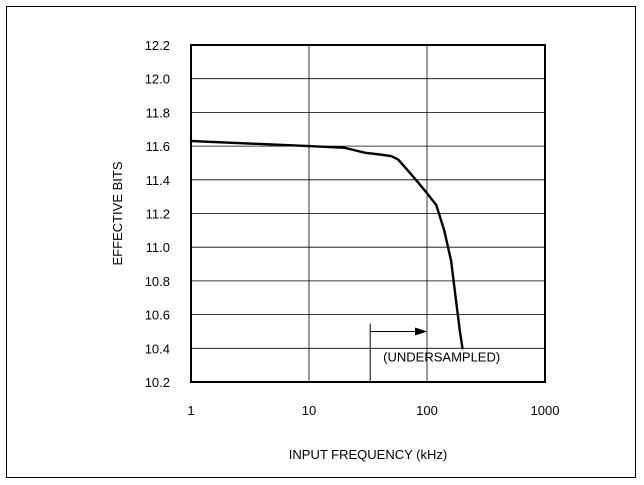 The image size is (644, 485). What do you see at coordinates (421, 331) in the screenshot?
I see `undersampled-arrowhead` at bounding box center [421, 331].